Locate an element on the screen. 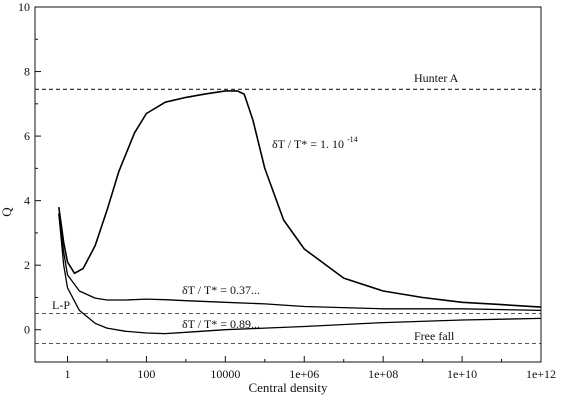  y-tick-label: 10 is located at coordinates (24, 7).